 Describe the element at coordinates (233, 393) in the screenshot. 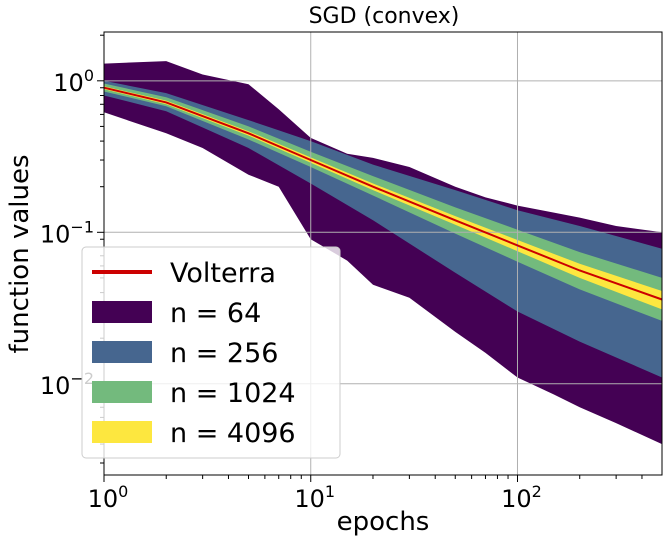

I see `legend-label-n-1024: n = 1024` at that location.